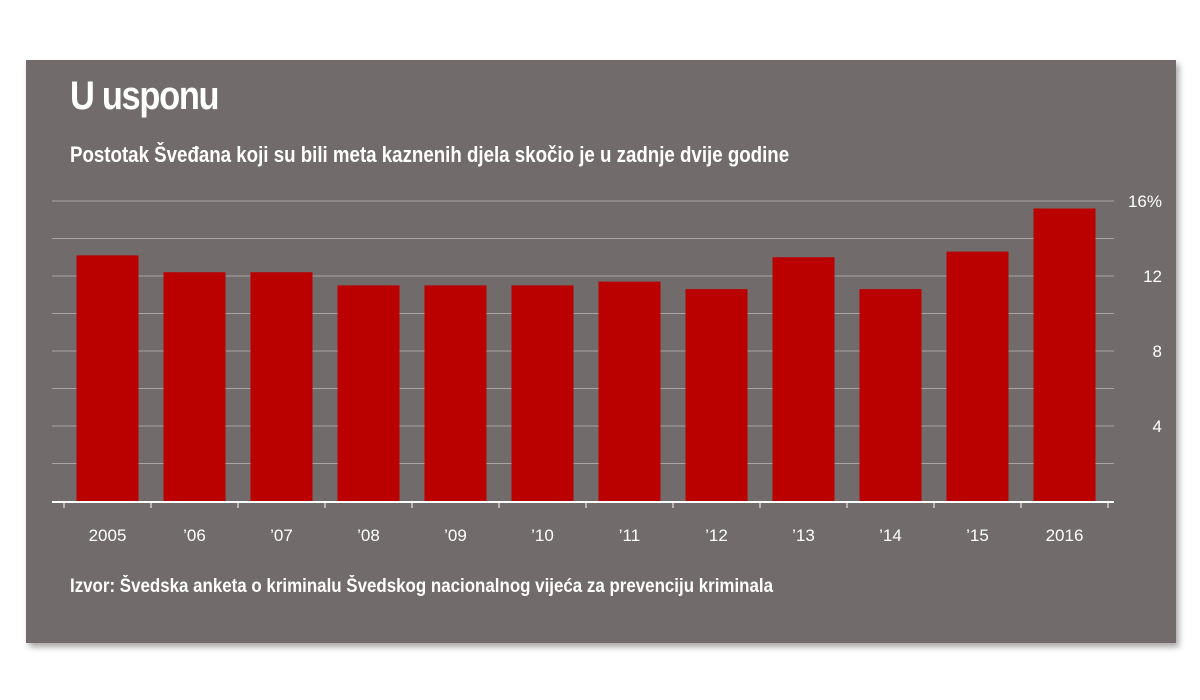 The image size is (1200, 700). I want to click on x-tick-label: 2016, so click(1065, 535).